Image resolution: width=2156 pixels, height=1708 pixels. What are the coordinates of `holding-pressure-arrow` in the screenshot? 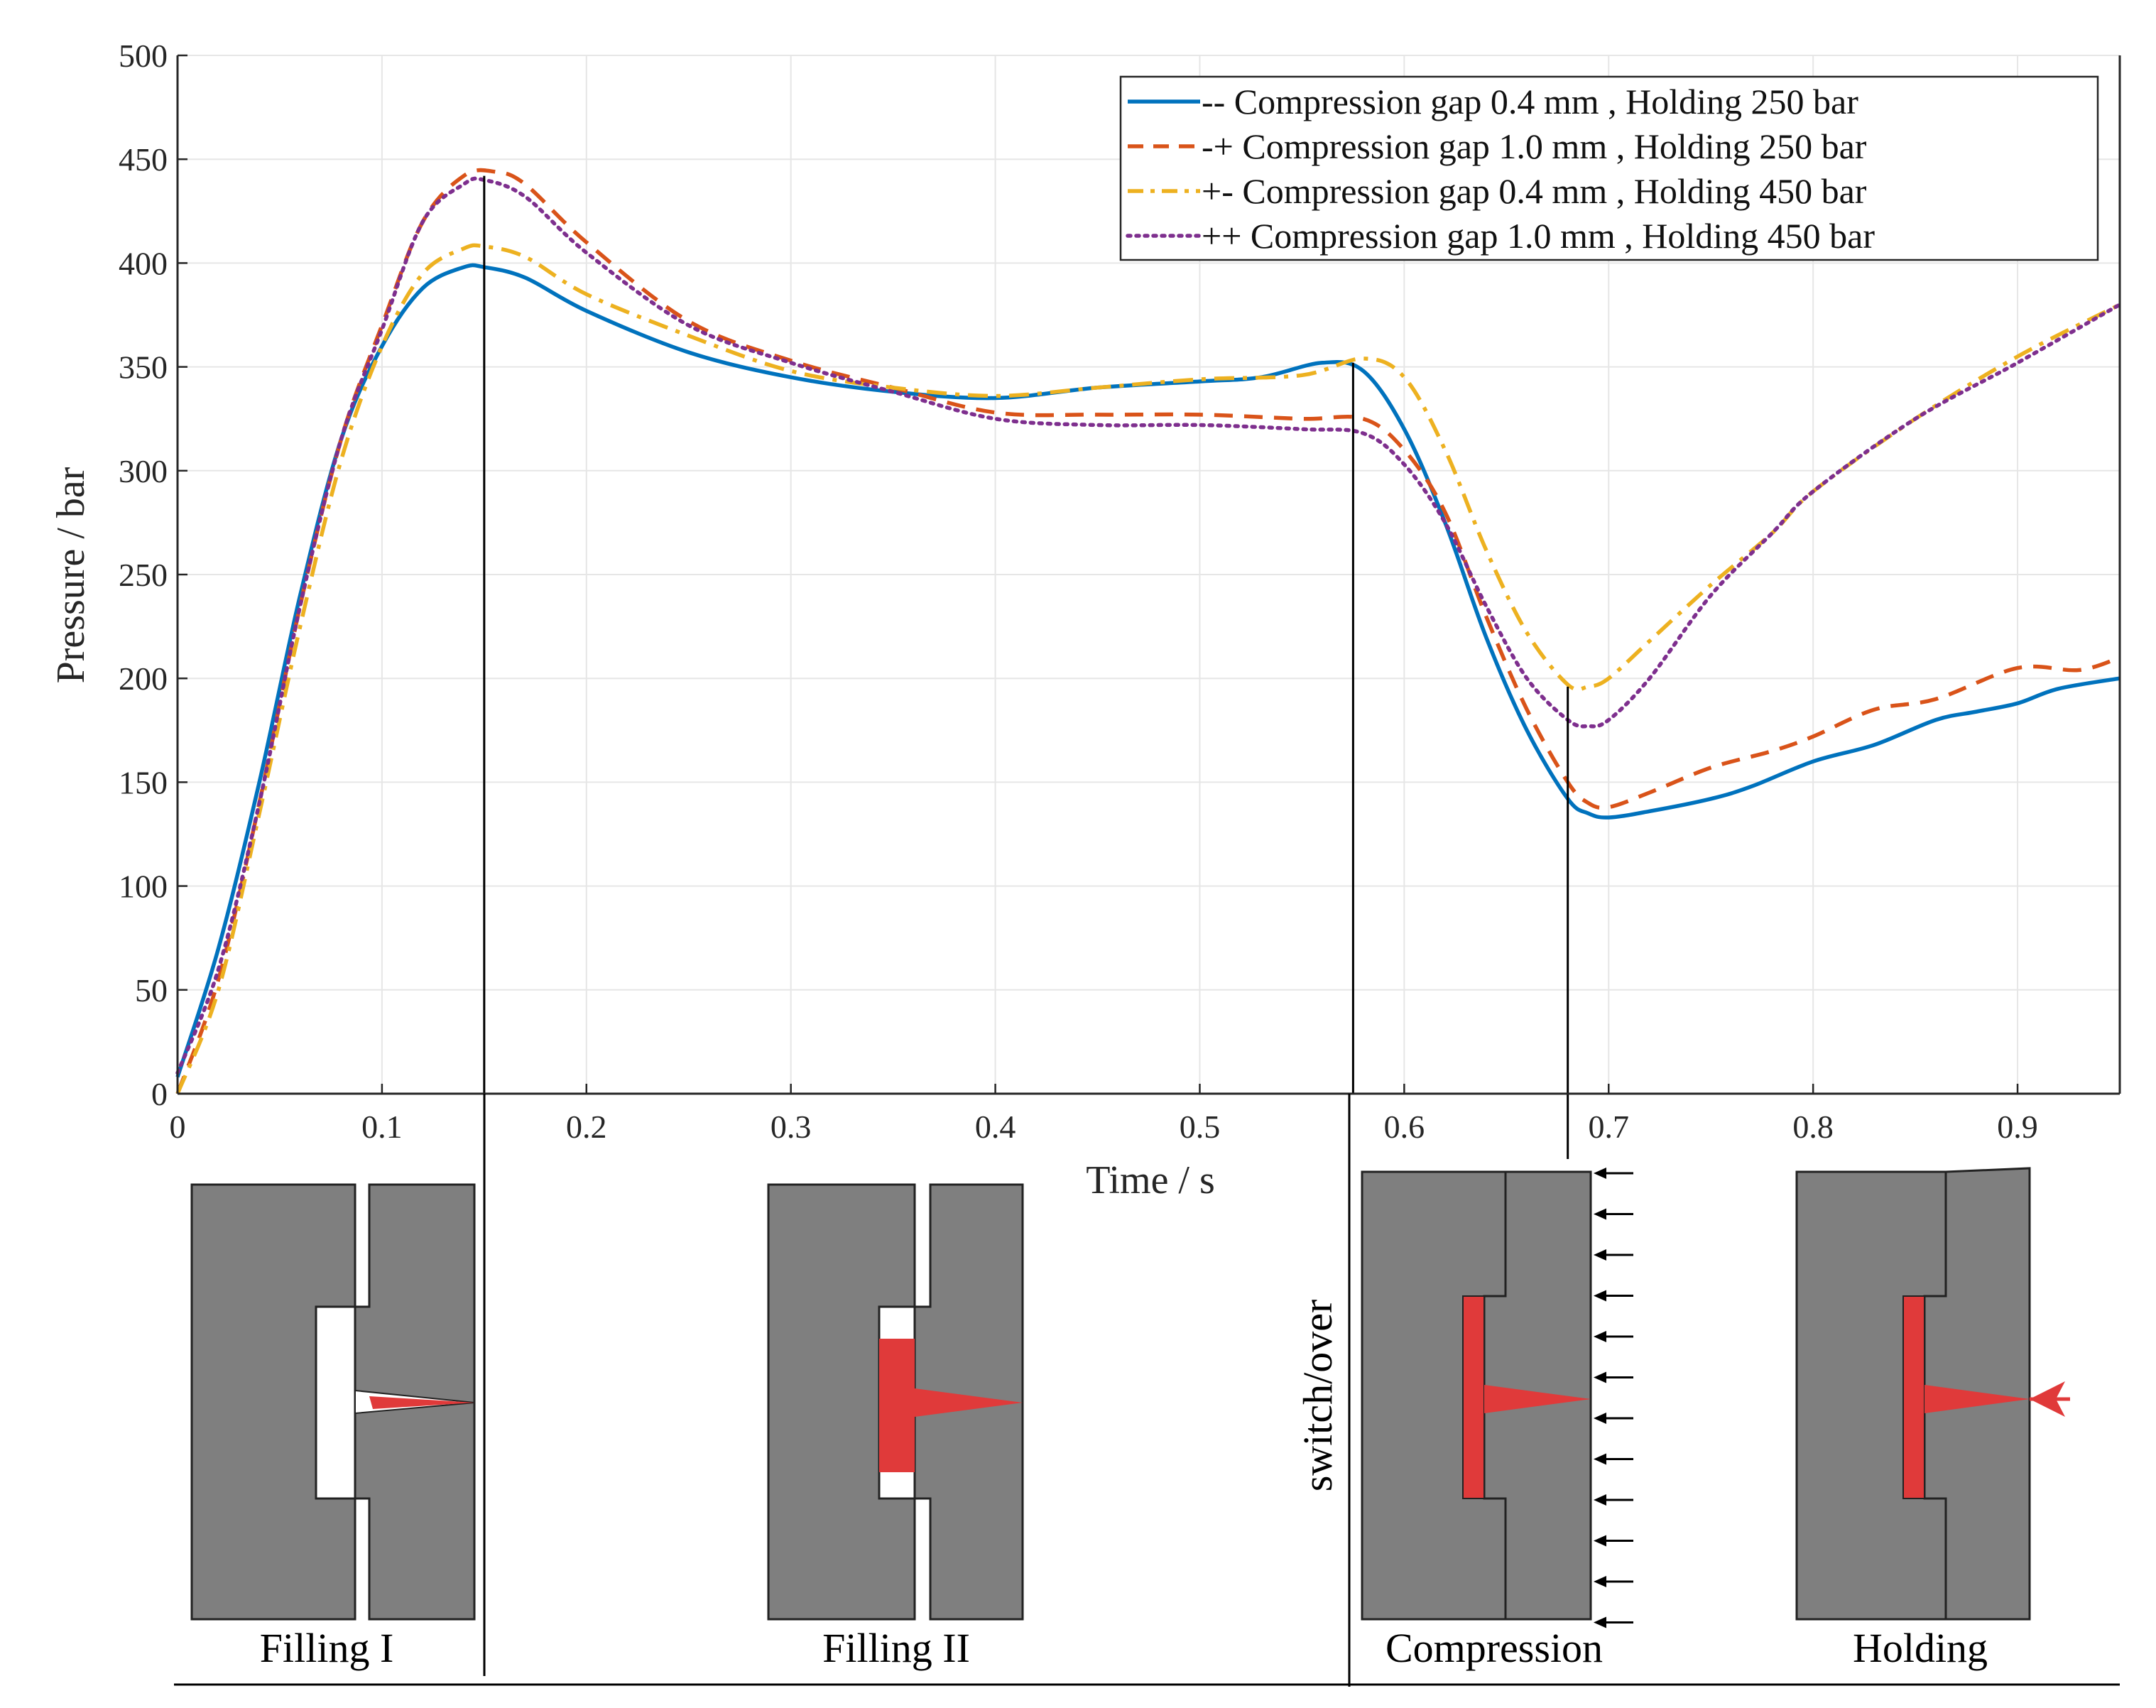 It's located at (2048, 1399).